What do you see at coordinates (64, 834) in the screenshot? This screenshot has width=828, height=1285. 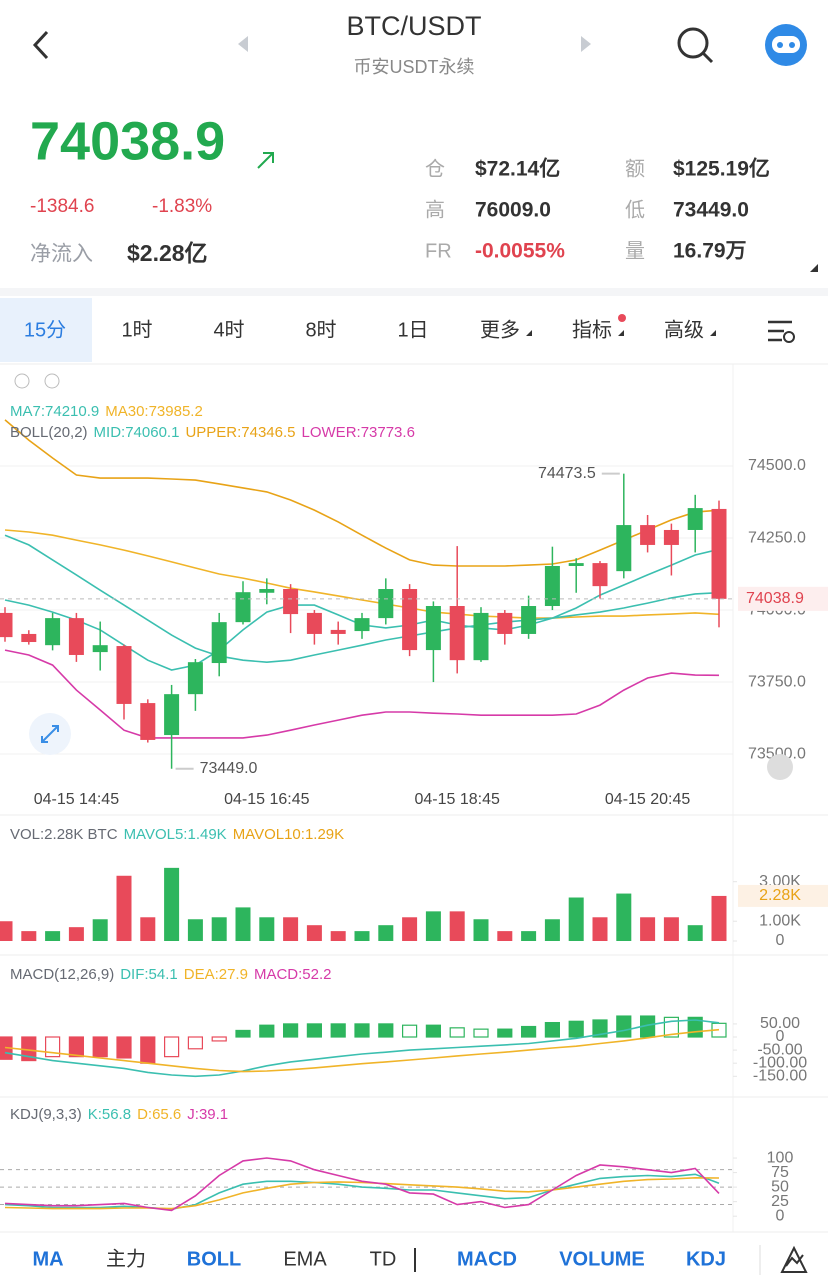 I see `indicator-legend: VOL:2.28K BTC` at bounding box center [64, 834].